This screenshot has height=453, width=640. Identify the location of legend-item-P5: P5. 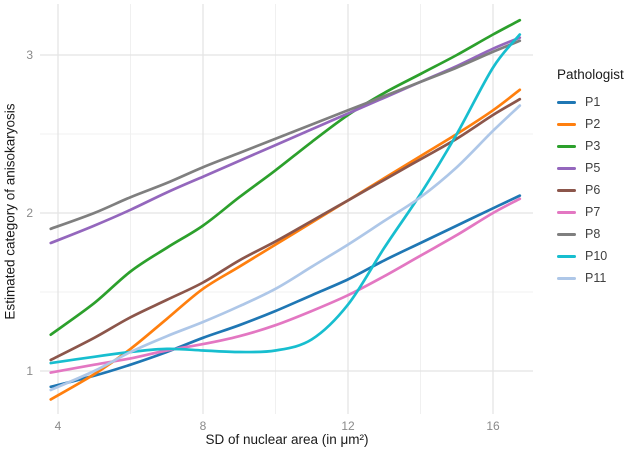
(598, 168).